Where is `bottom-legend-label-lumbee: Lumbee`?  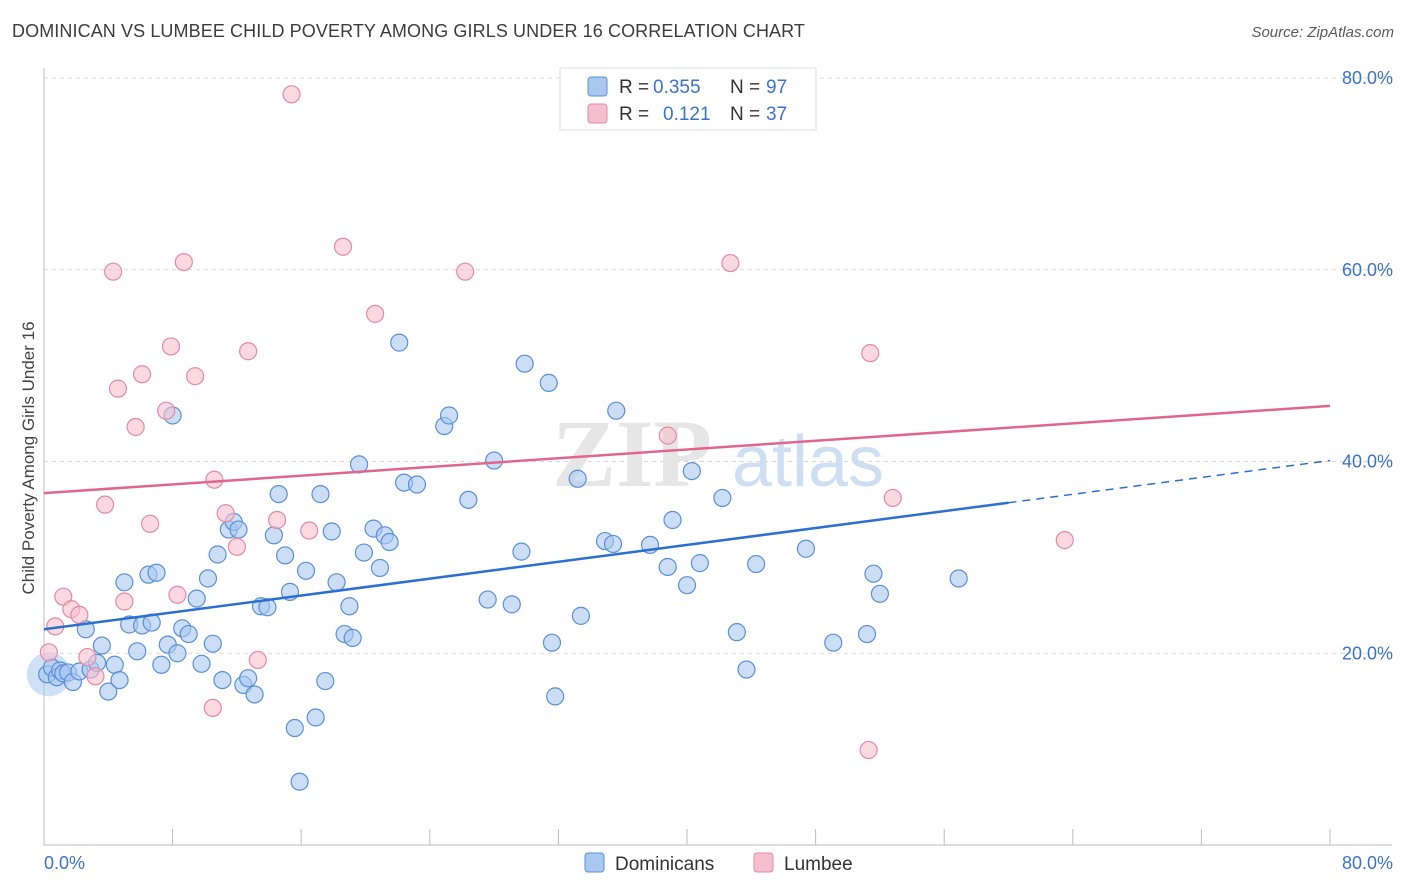 bottom-legend-label-lumbee: Lumbee is located at coordinates (818, 864).